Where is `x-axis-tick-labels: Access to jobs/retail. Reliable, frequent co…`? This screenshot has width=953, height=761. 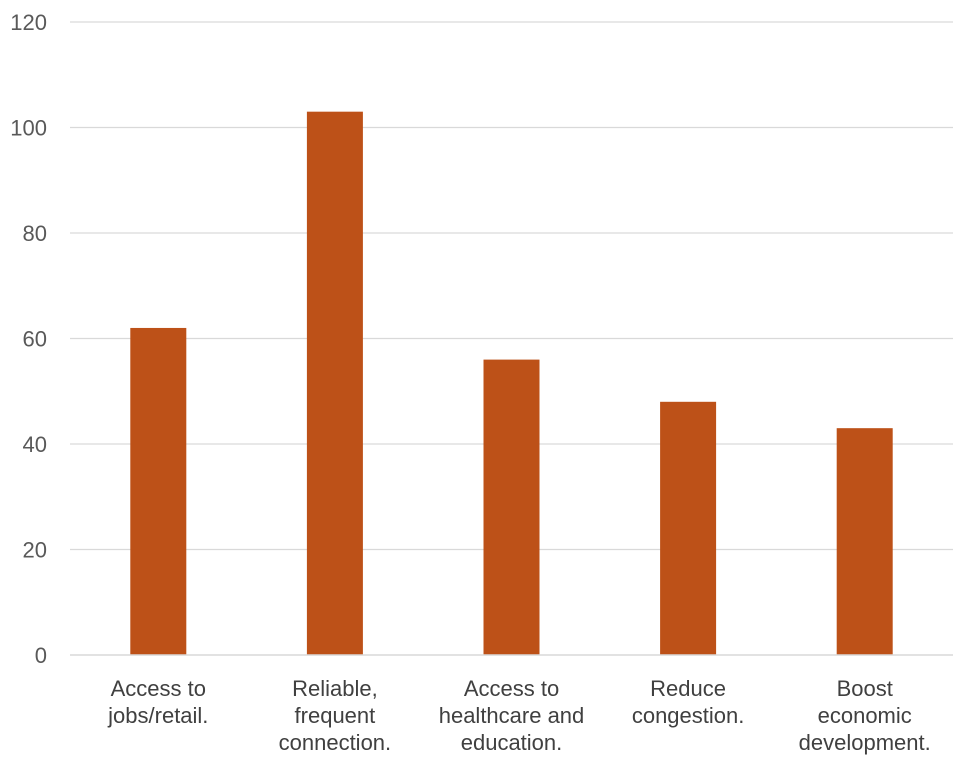 x-axis-tick-labels: Access to jobs/retail. Reliable, frequent co… is located at coordinates (519, 715).